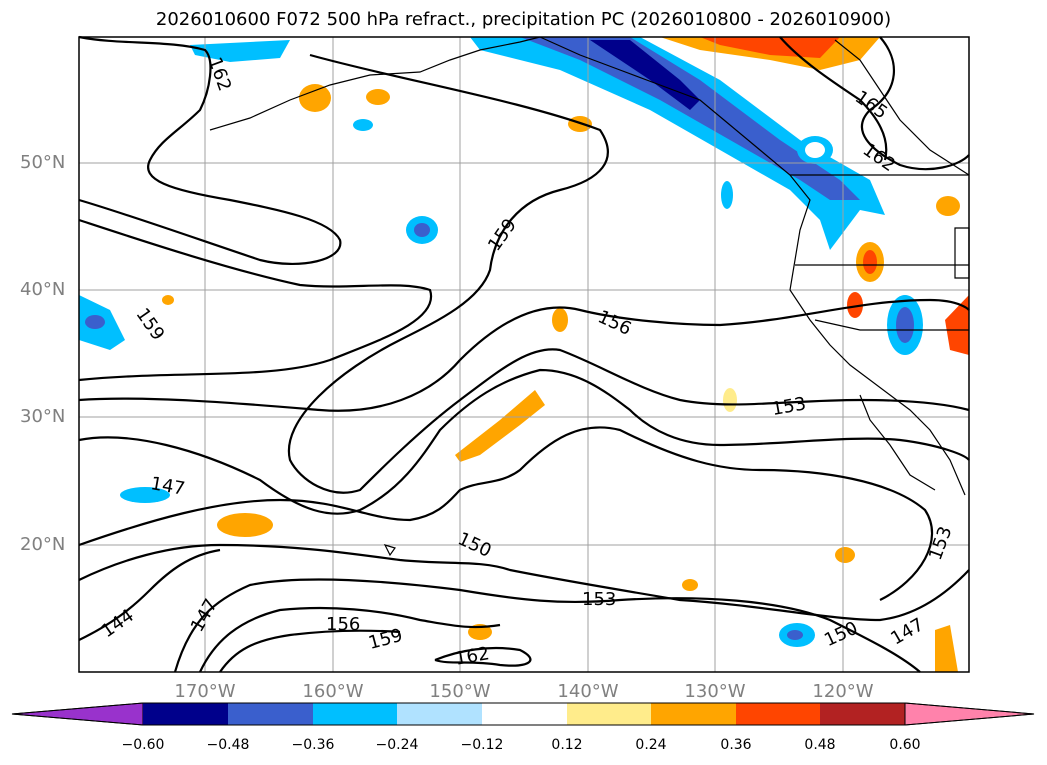  I want to click on colorbar-tick-label: −0.36, so click(313, 745).